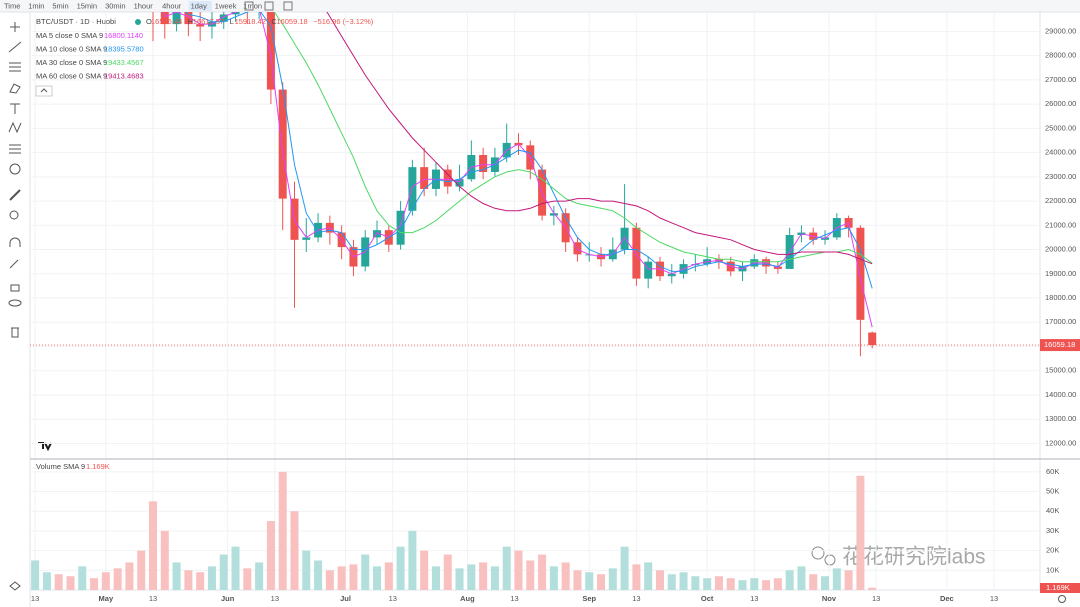 This screenshot has width=1080, height=607. Describe the element at coordinates (1058, 587) in the screenshot. I see `last-volume-label: 1.169K` at that location.